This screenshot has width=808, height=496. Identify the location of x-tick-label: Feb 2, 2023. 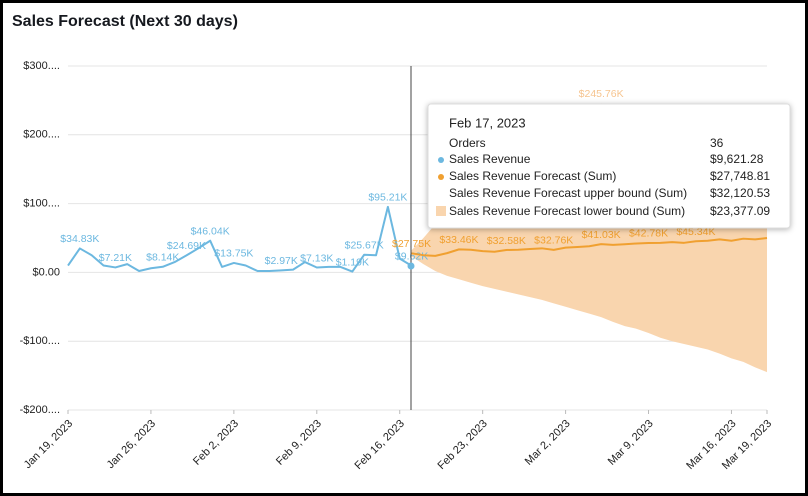
(216, 443).